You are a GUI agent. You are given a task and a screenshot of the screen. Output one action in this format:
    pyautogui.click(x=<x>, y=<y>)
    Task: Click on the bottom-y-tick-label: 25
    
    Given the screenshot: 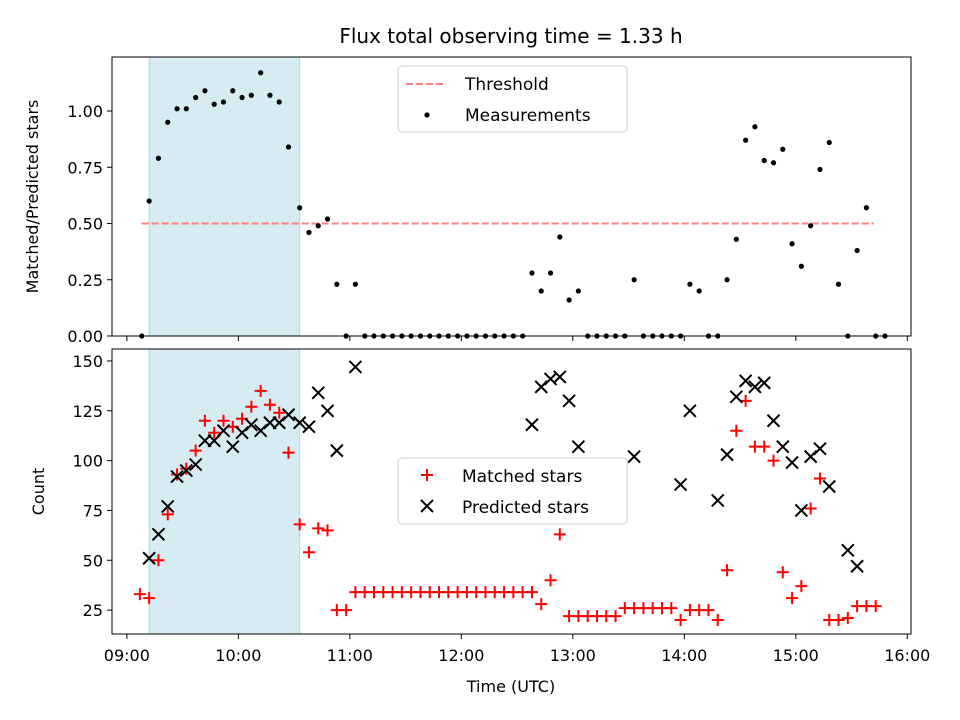 What is the action you would take?
    pyautogui.click(x=93, y=610)
    